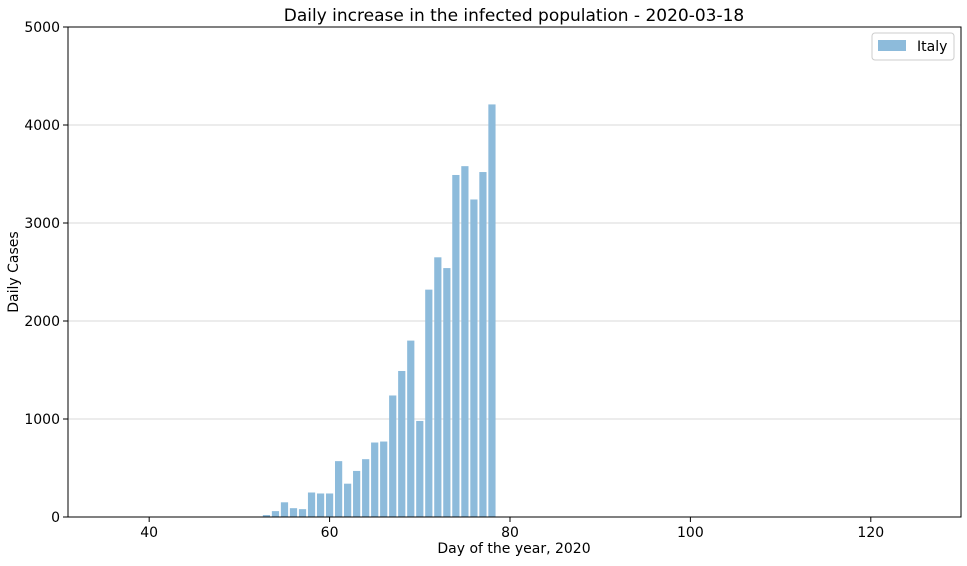  Describe the element at coordinates (42, 224) in the screenshot. I see `y-tick-label: 3000` at that location.